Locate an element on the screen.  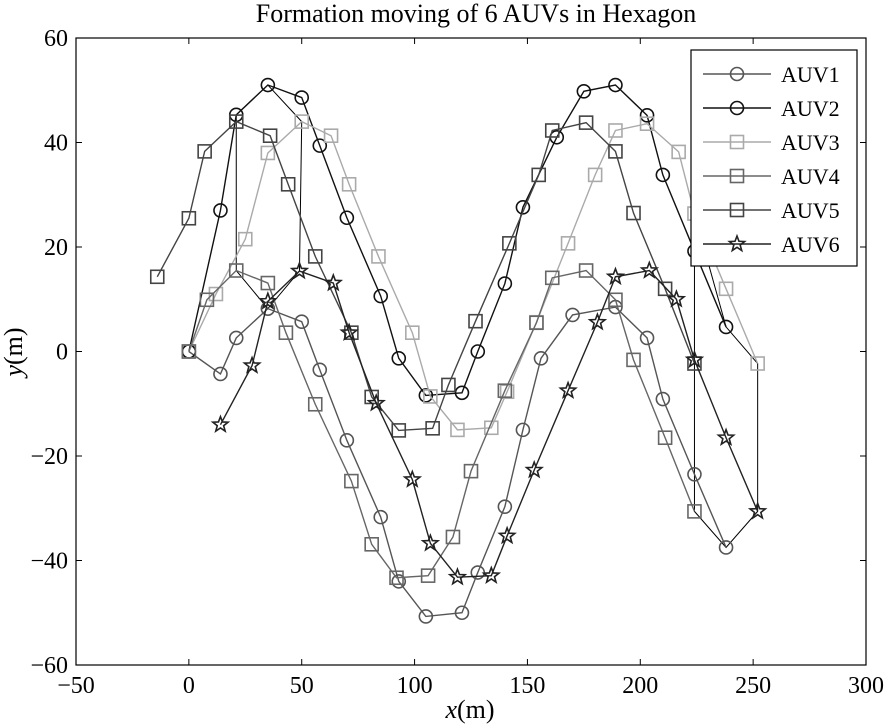
y-tick-label: 0 is located at coordinates (62, 353).